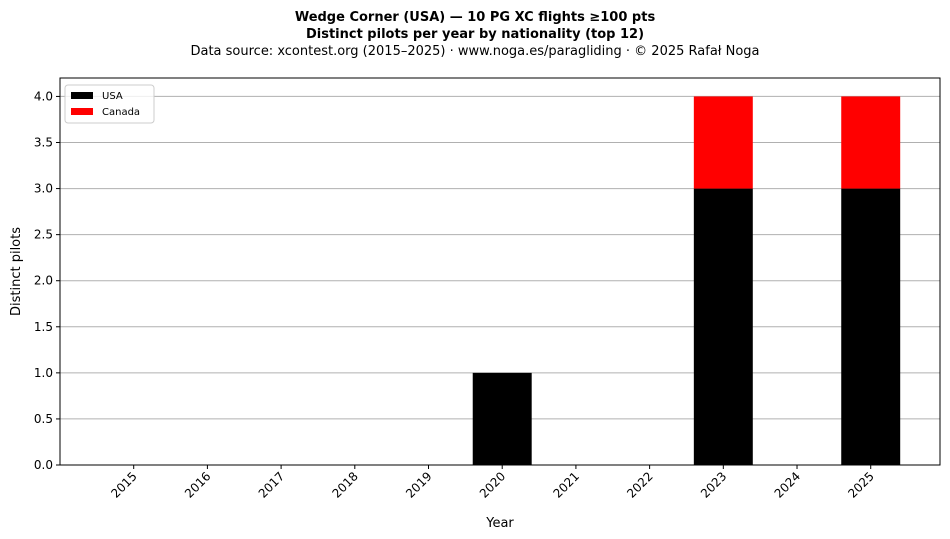 This screenshot has height=539, width=950. What do you see at coordinates (344, 484) in the screenshot?
I see `x-tick-label: 2018` at bounding box center [344, 484].